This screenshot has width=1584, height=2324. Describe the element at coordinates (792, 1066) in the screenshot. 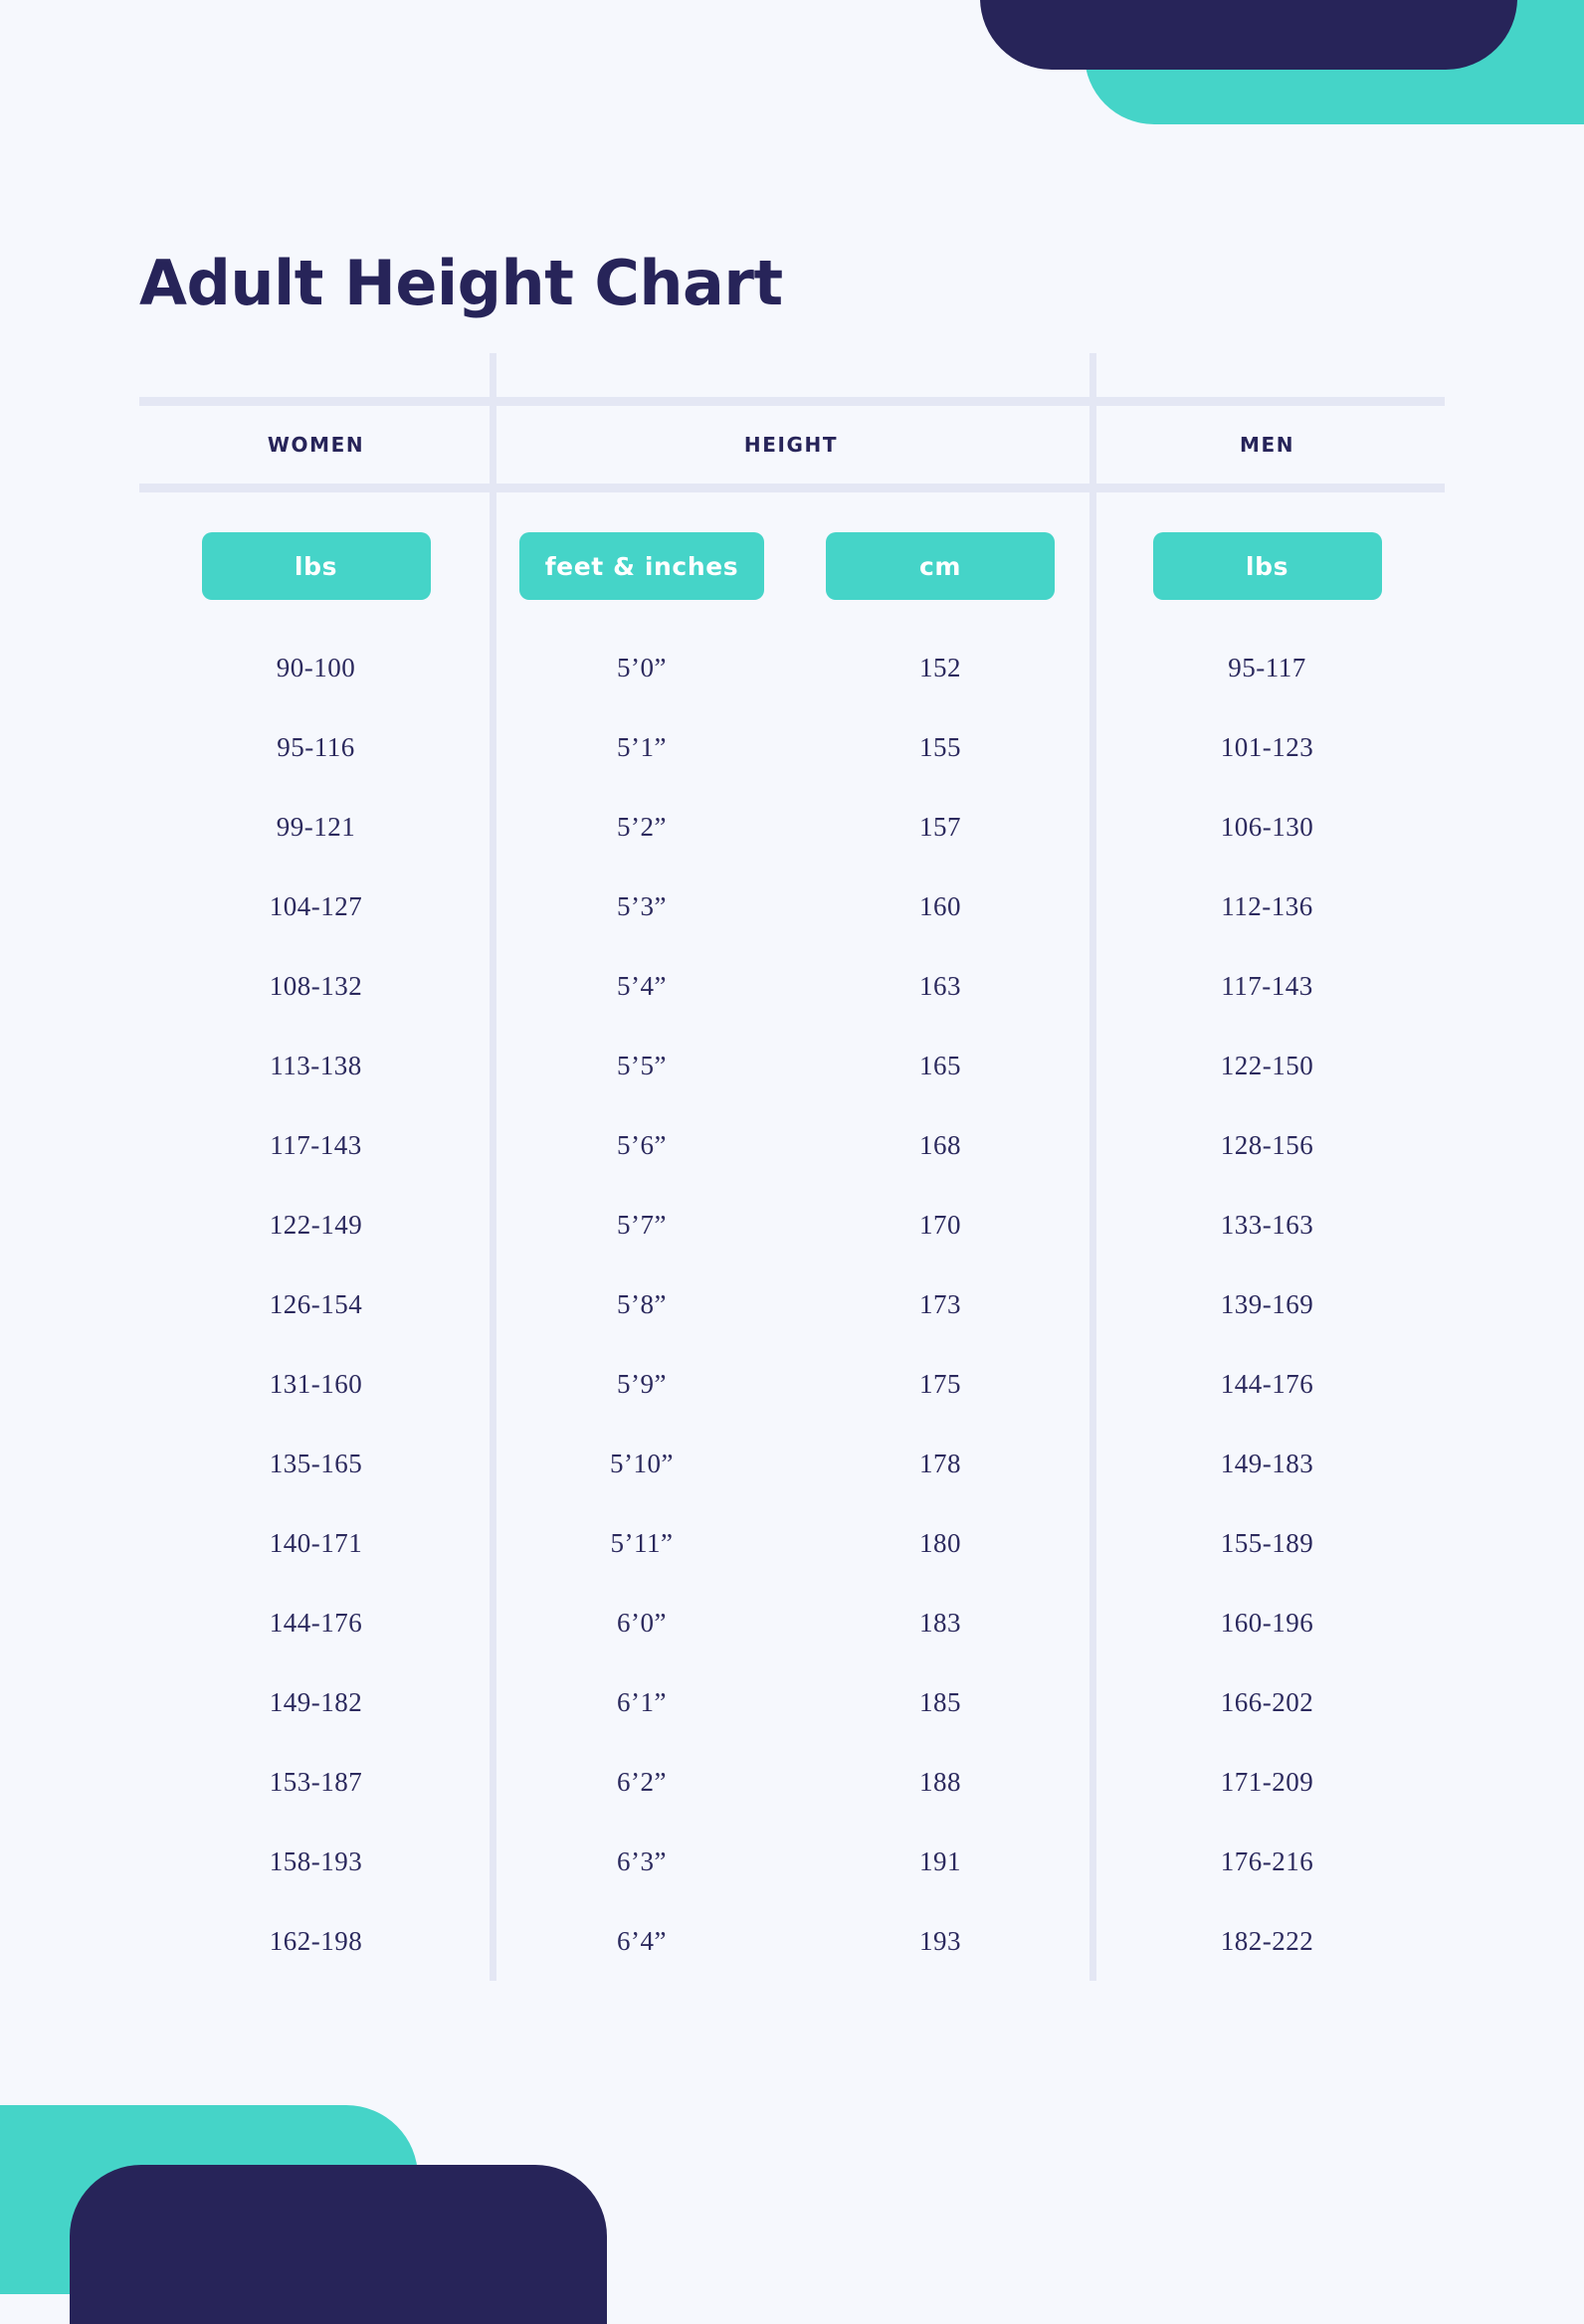

I see `table-row: 113-138 5’5” 165 122-150` at that location.